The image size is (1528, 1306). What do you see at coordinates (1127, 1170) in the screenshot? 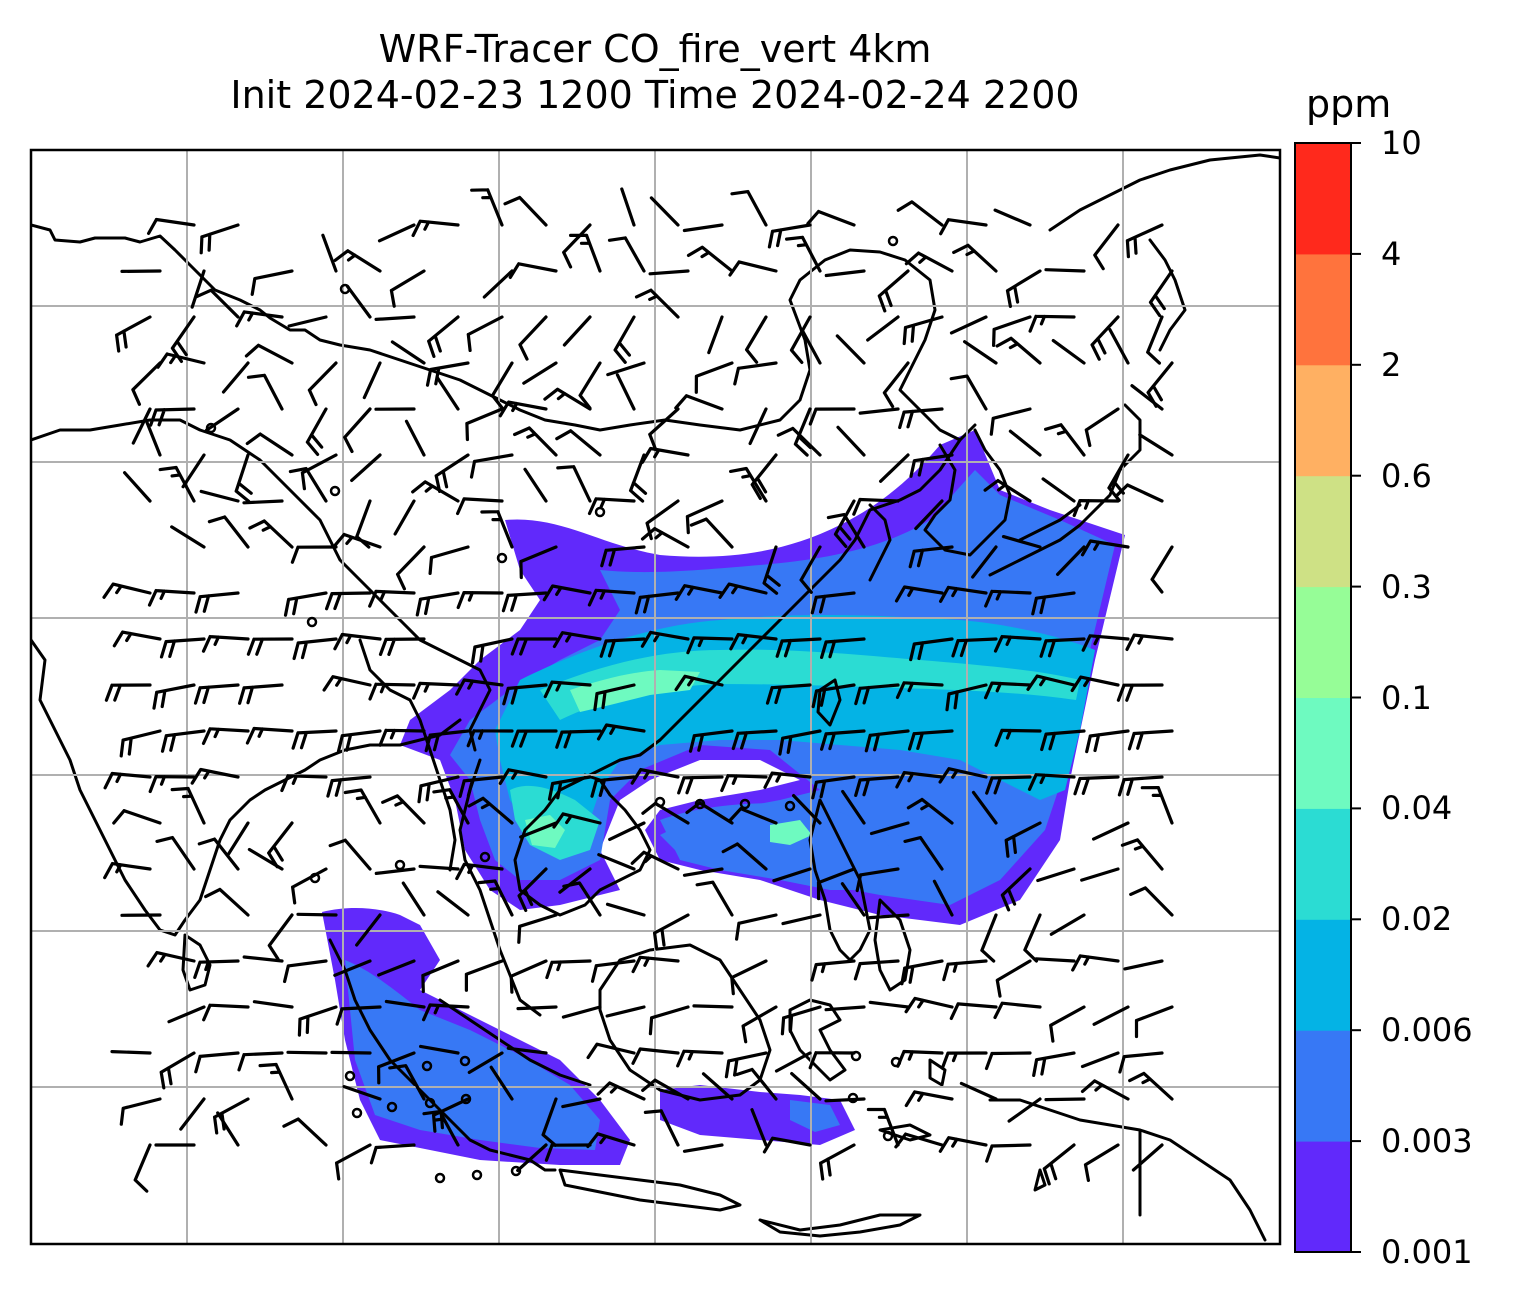
I see `coast-new-guinea` at bounding box center [1127, 1170].